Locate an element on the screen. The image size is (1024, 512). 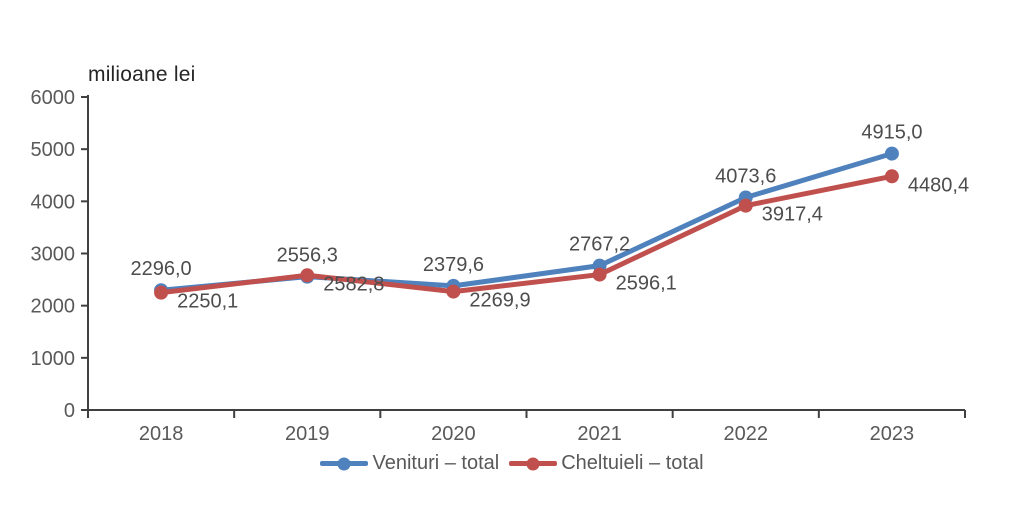
y-tick-label: 5000 is located at coordinates (53, 150).